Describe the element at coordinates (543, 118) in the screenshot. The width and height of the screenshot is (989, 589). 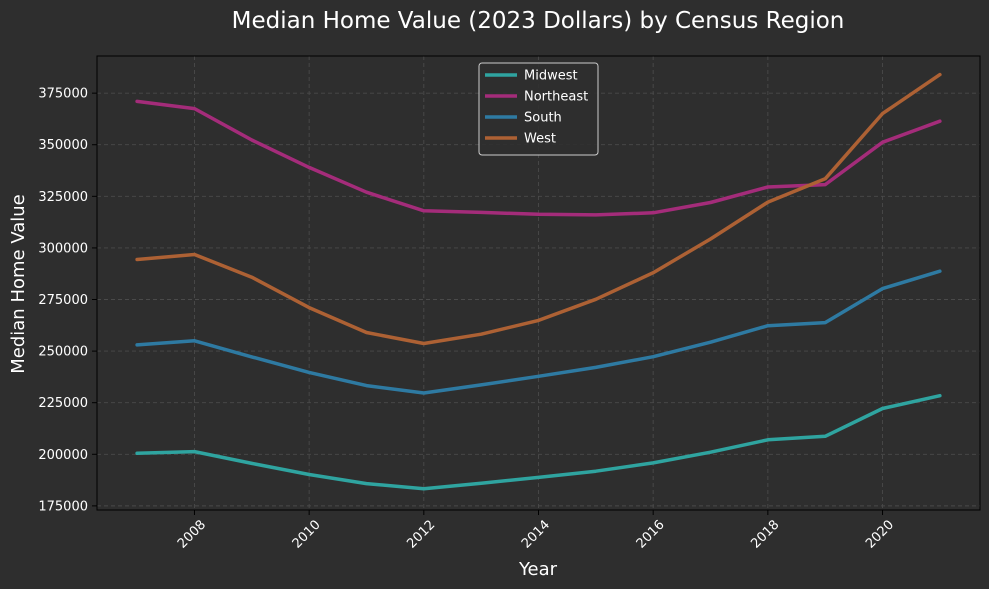
I see `legend-label-south: South` at that location.